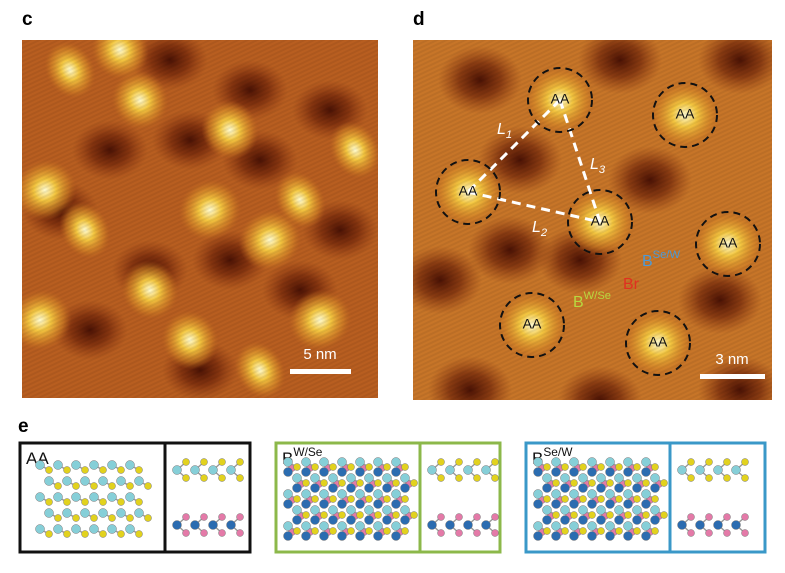  What do you see at coordinates (647, 261) in the screenshot?
I see `label-main: B` at bounding box center [647, 261].